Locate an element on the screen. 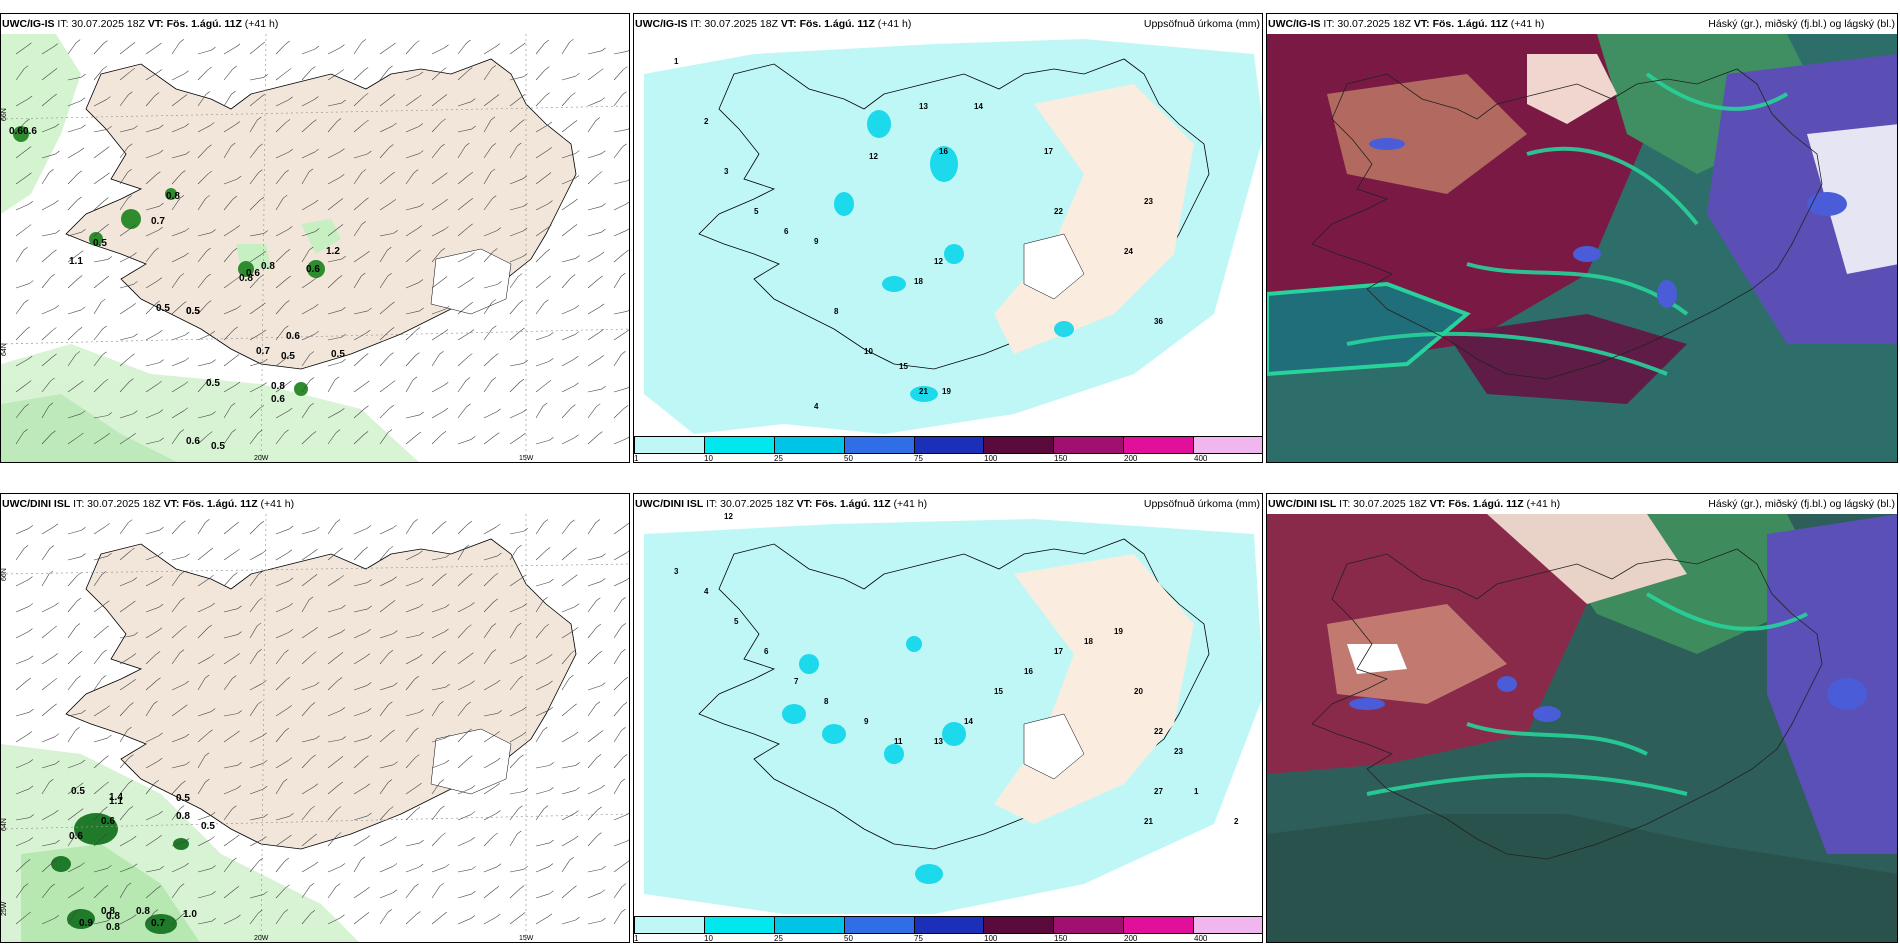 This screenshot has width=1900, height=950. map-value-label: 0.6 is located at coordinates (76, 836).